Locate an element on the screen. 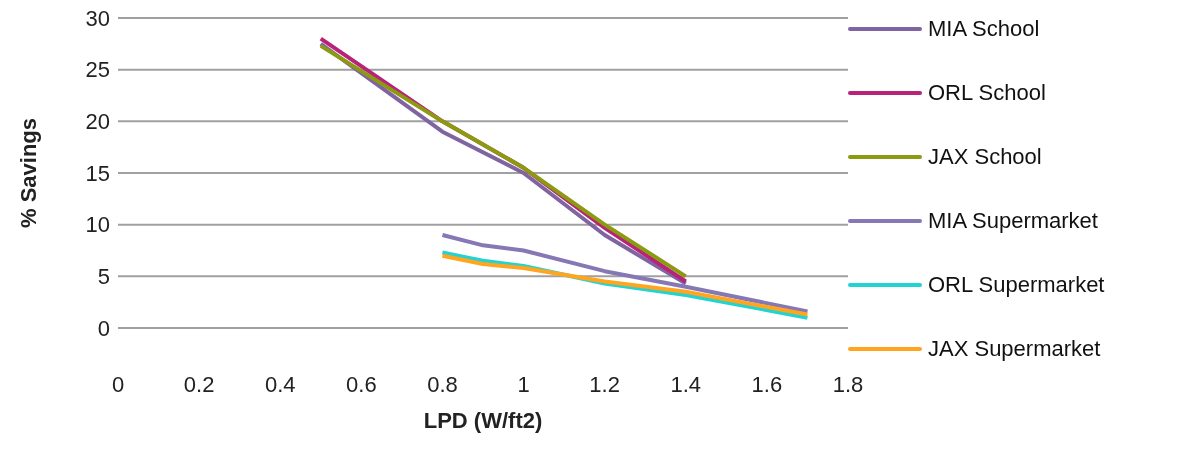 The image size is (1198, 453). y-tick-label: 20 is located at coordinates (97, 122).